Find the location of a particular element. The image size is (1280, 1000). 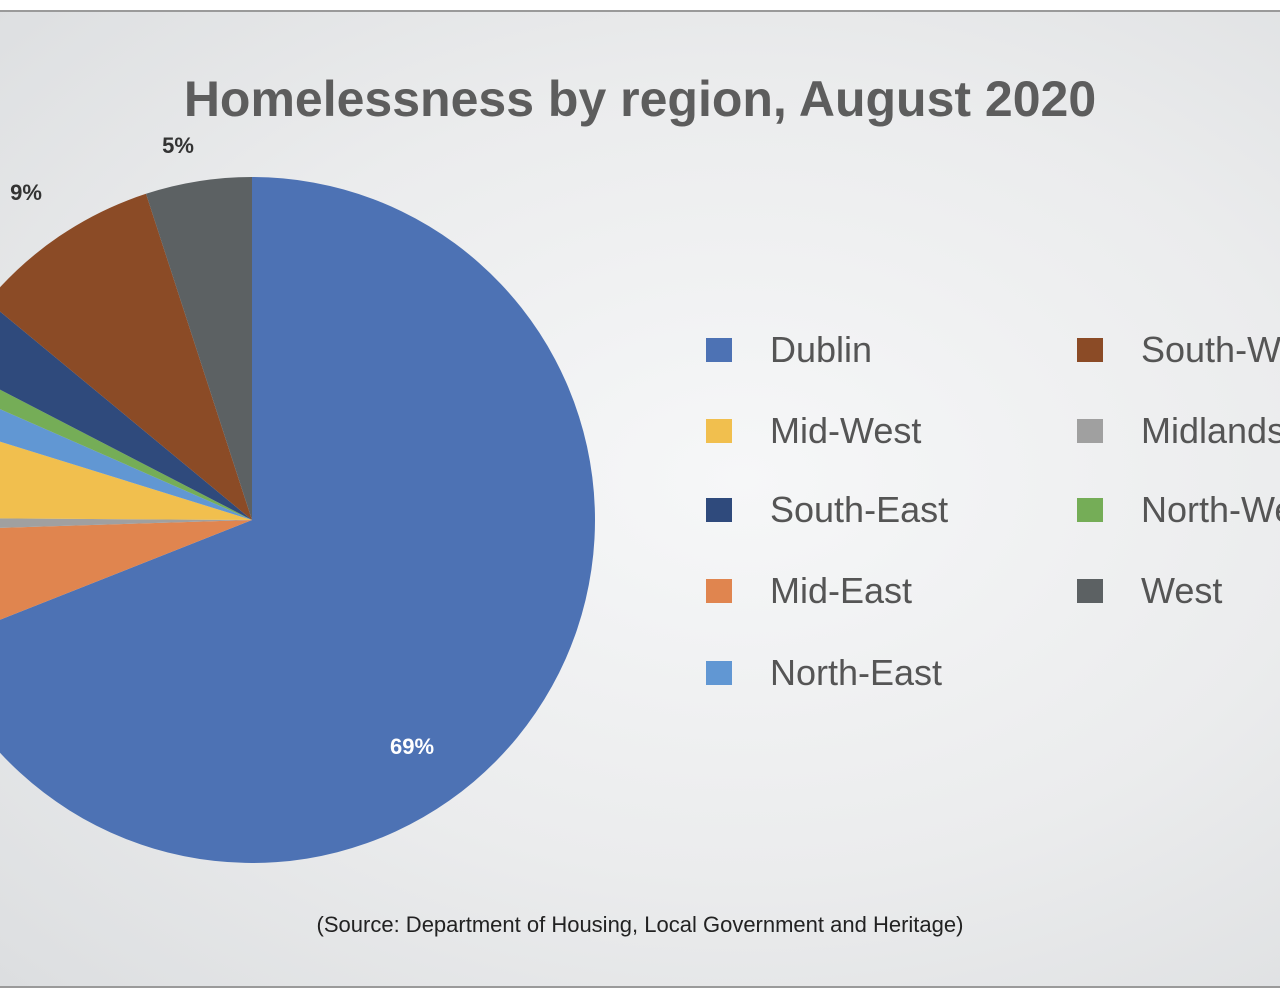

legend-label: West is located at coordinates (1182, 590).